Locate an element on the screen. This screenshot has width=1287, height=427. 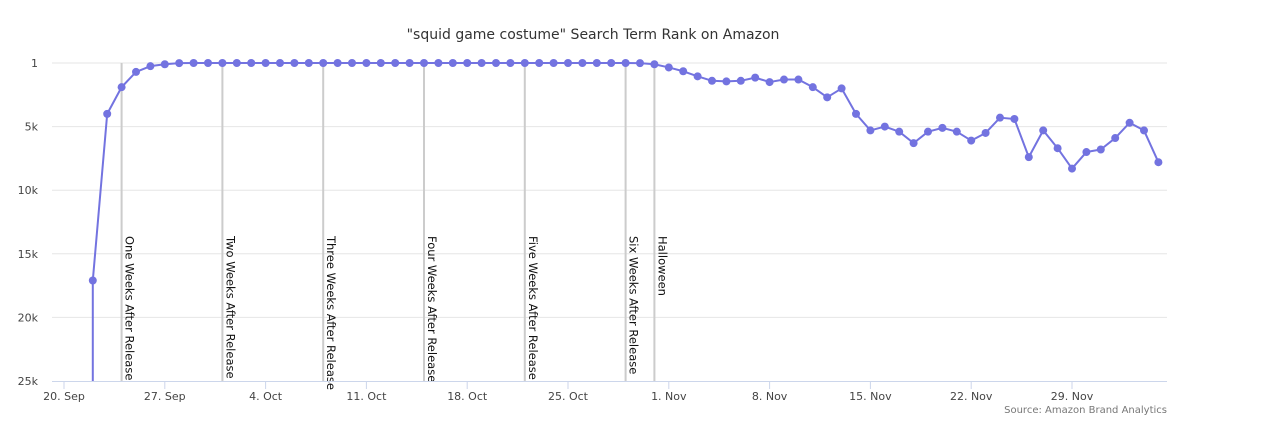
x-tick-label: 22. Nov is located at coordinates (971, 396).